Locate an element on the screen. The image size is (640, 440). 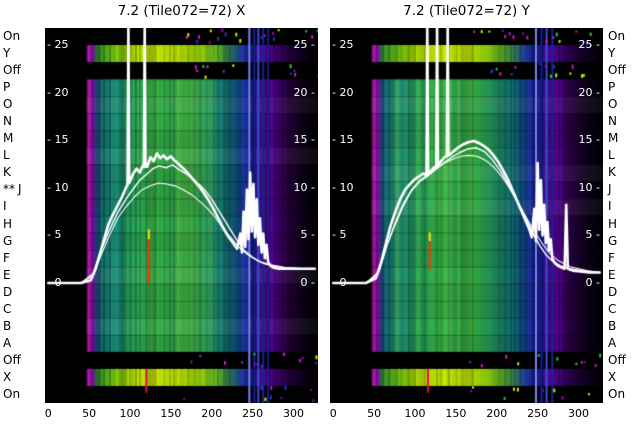
left-axis-row-labels: On Y Off P O N M L K ** J I H G F E D C B A Off X On is located at coordinates (20, 215).